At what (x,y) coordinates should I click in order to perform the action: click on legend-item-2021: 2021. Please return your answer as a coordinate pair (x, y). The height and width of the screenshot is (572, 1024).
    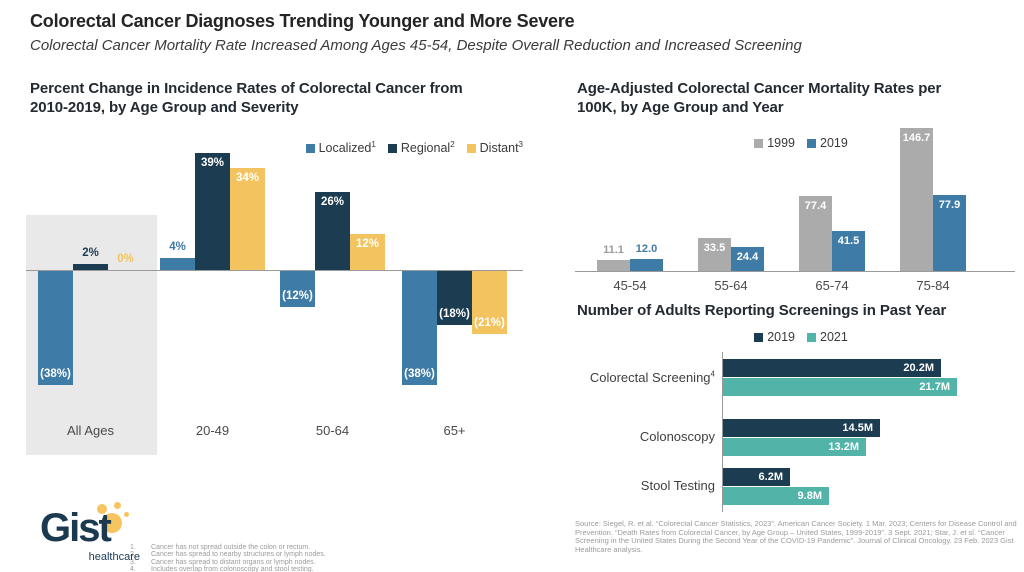
    Looking at the image, I should click on (827, 337).